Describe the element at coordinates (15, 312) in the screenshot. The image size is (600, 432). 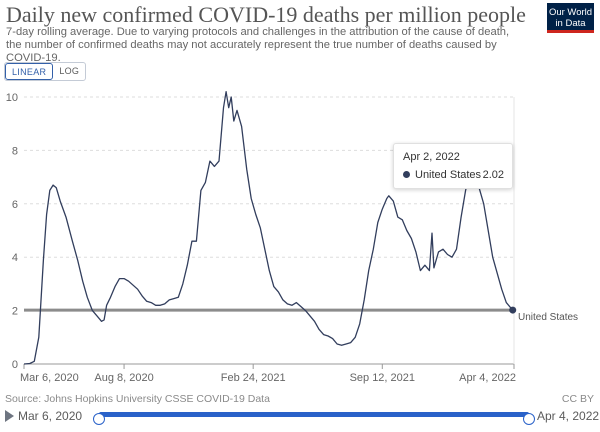
I see `y-tick-label: 2` at that location.